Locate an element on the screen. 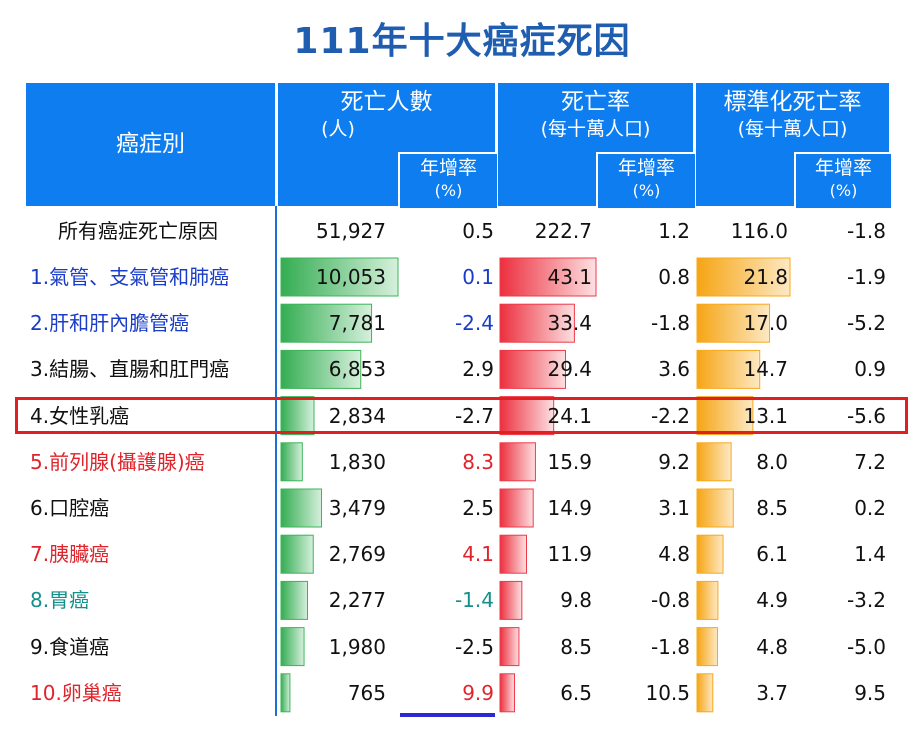 Image resolution: width=924 pixels, height=747 pixels. row-rate: 15.9 is located at coordinates (569, 461).